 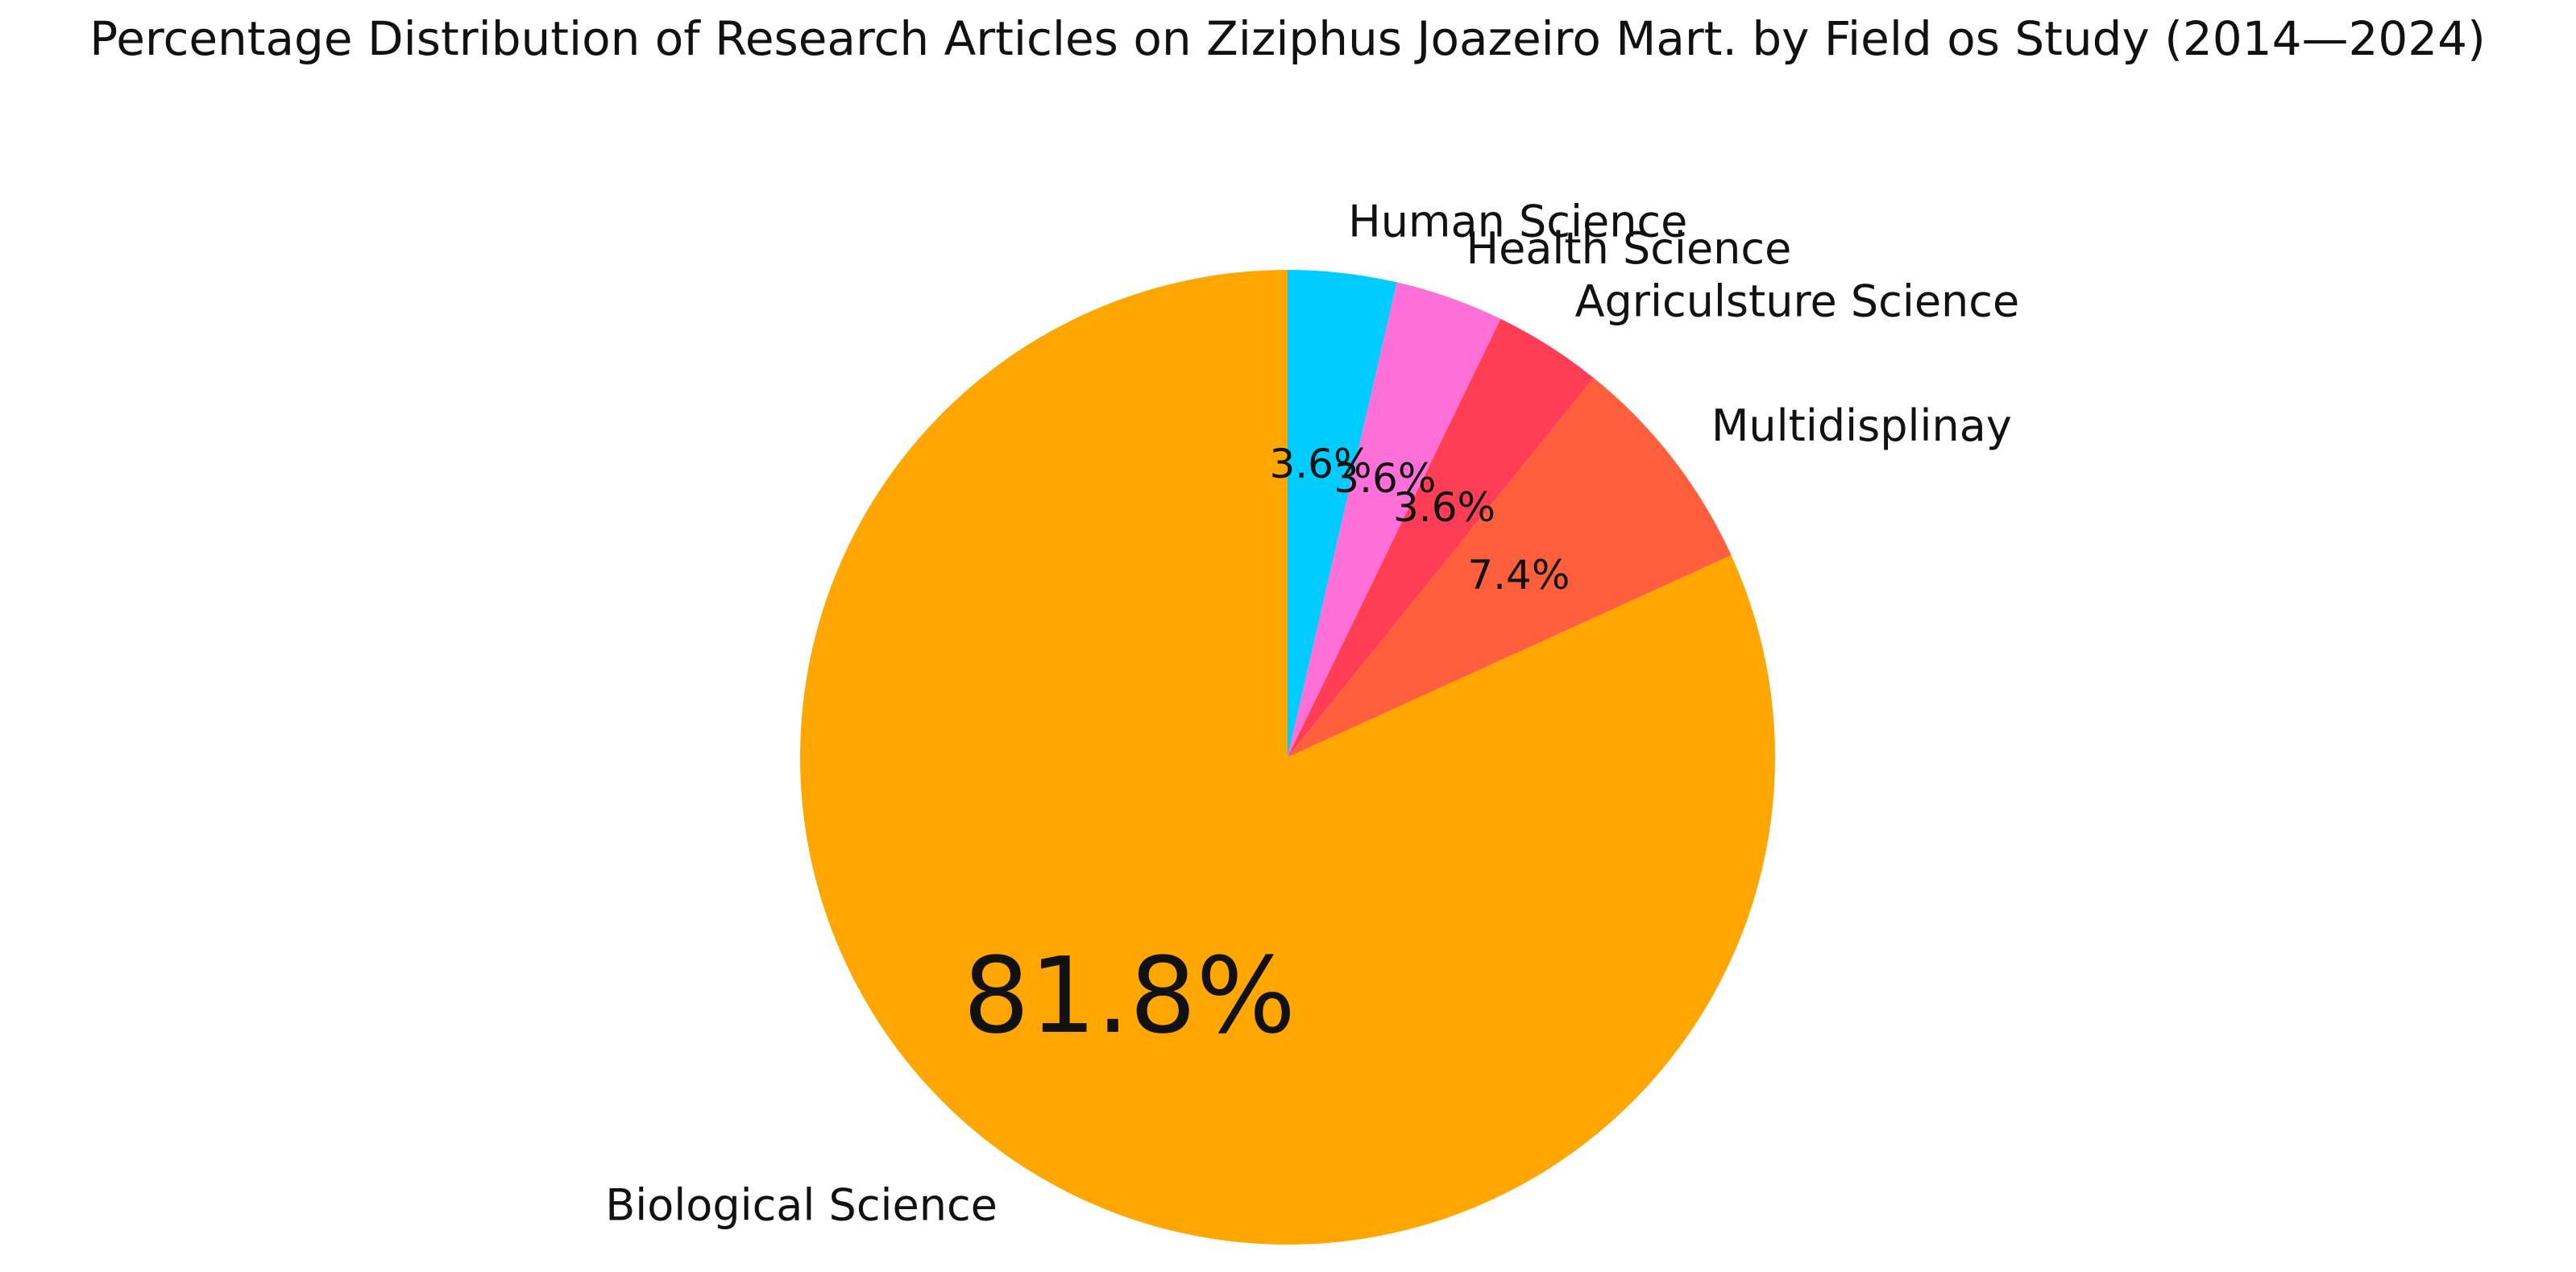 I want to click on pie-slice-agriculsture-science, so click(x=1441, y=537).